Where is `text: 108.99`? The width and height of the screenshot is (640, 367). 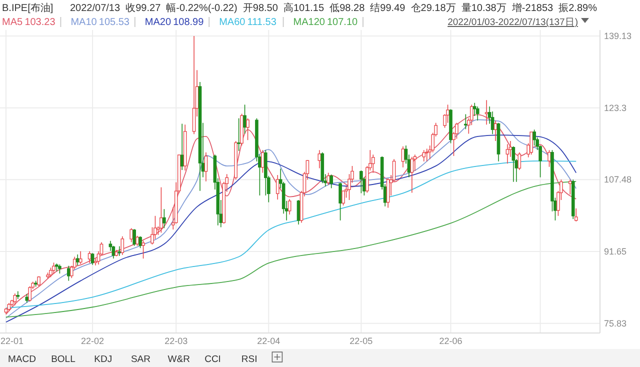 text: 108.99 is located at coordinates (188, 22).